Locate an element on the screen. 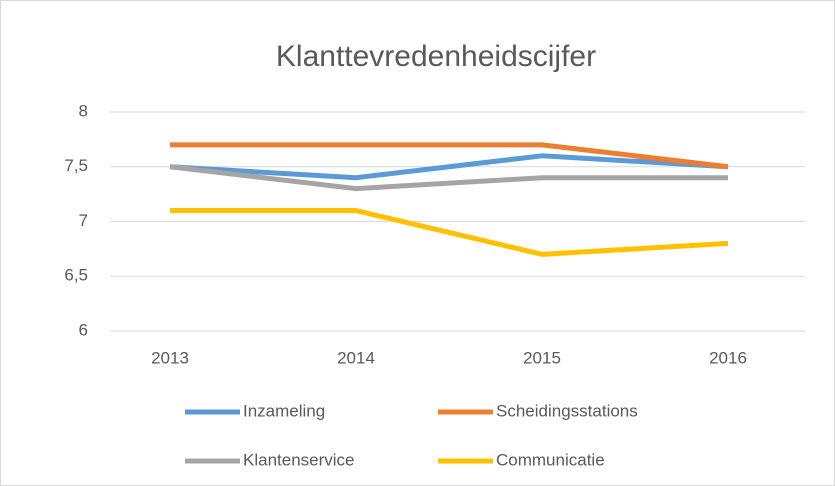 This screenshot has width=835, height=486. legend-label: Inzameling is located at coordinates (284, 410).